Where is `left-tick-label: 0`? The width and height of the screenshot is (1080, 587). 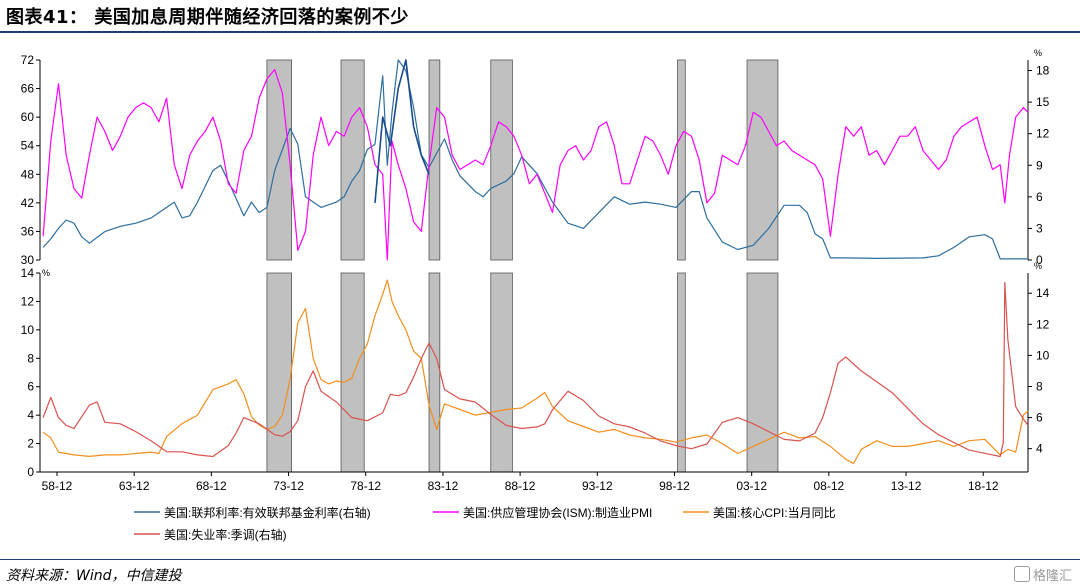 left-tick-label: 0 is located at coordinates (30, 472).